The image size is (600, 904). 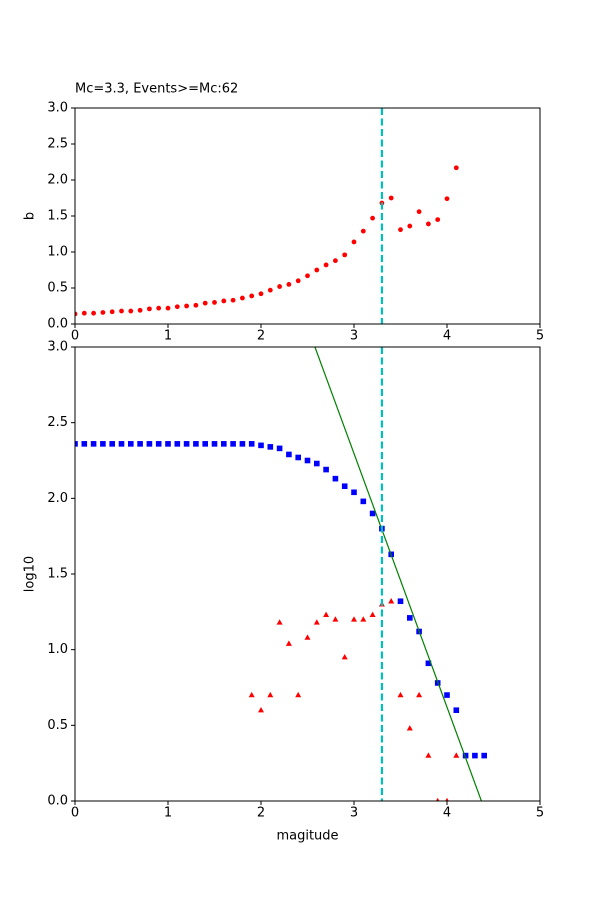 I want to click on x-axis-label: magitude, so click(x=307, y=836).